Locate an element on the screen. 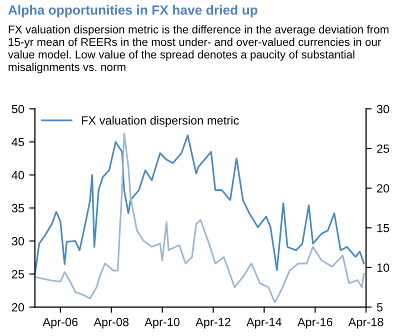  x-tick-label: Apr-08 is located at coordinates (111, 323).